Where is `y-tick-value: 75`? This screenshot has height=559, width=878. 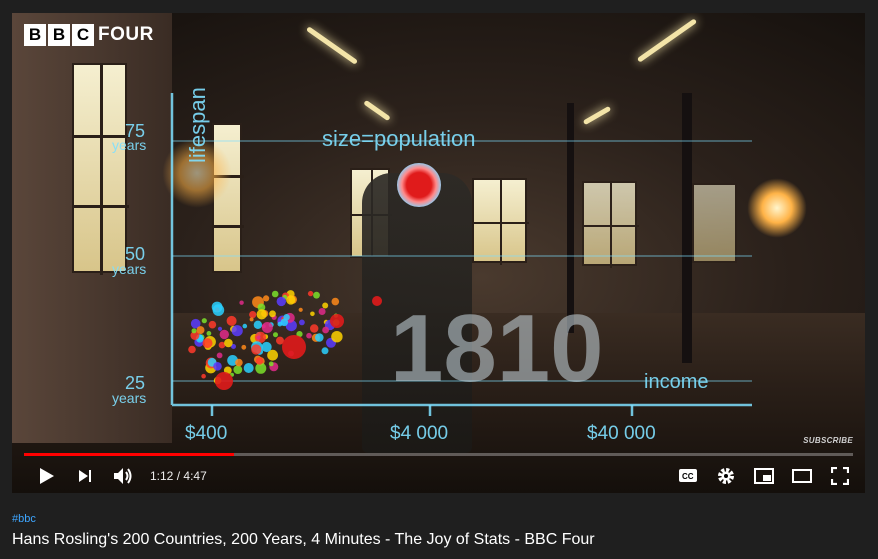 y-tick-value: 75 is located at coordinates (135, 131).